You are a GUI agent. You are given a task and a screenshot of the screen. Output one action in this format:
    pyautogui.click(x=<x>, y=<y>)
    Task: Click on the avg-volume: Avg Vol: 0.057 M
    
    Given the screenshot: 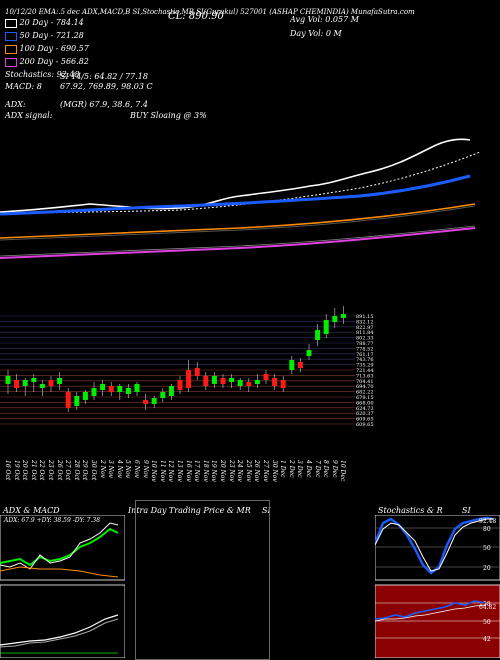 What is the action you would take?
    pyautogui.click(x=324, y=19)
    